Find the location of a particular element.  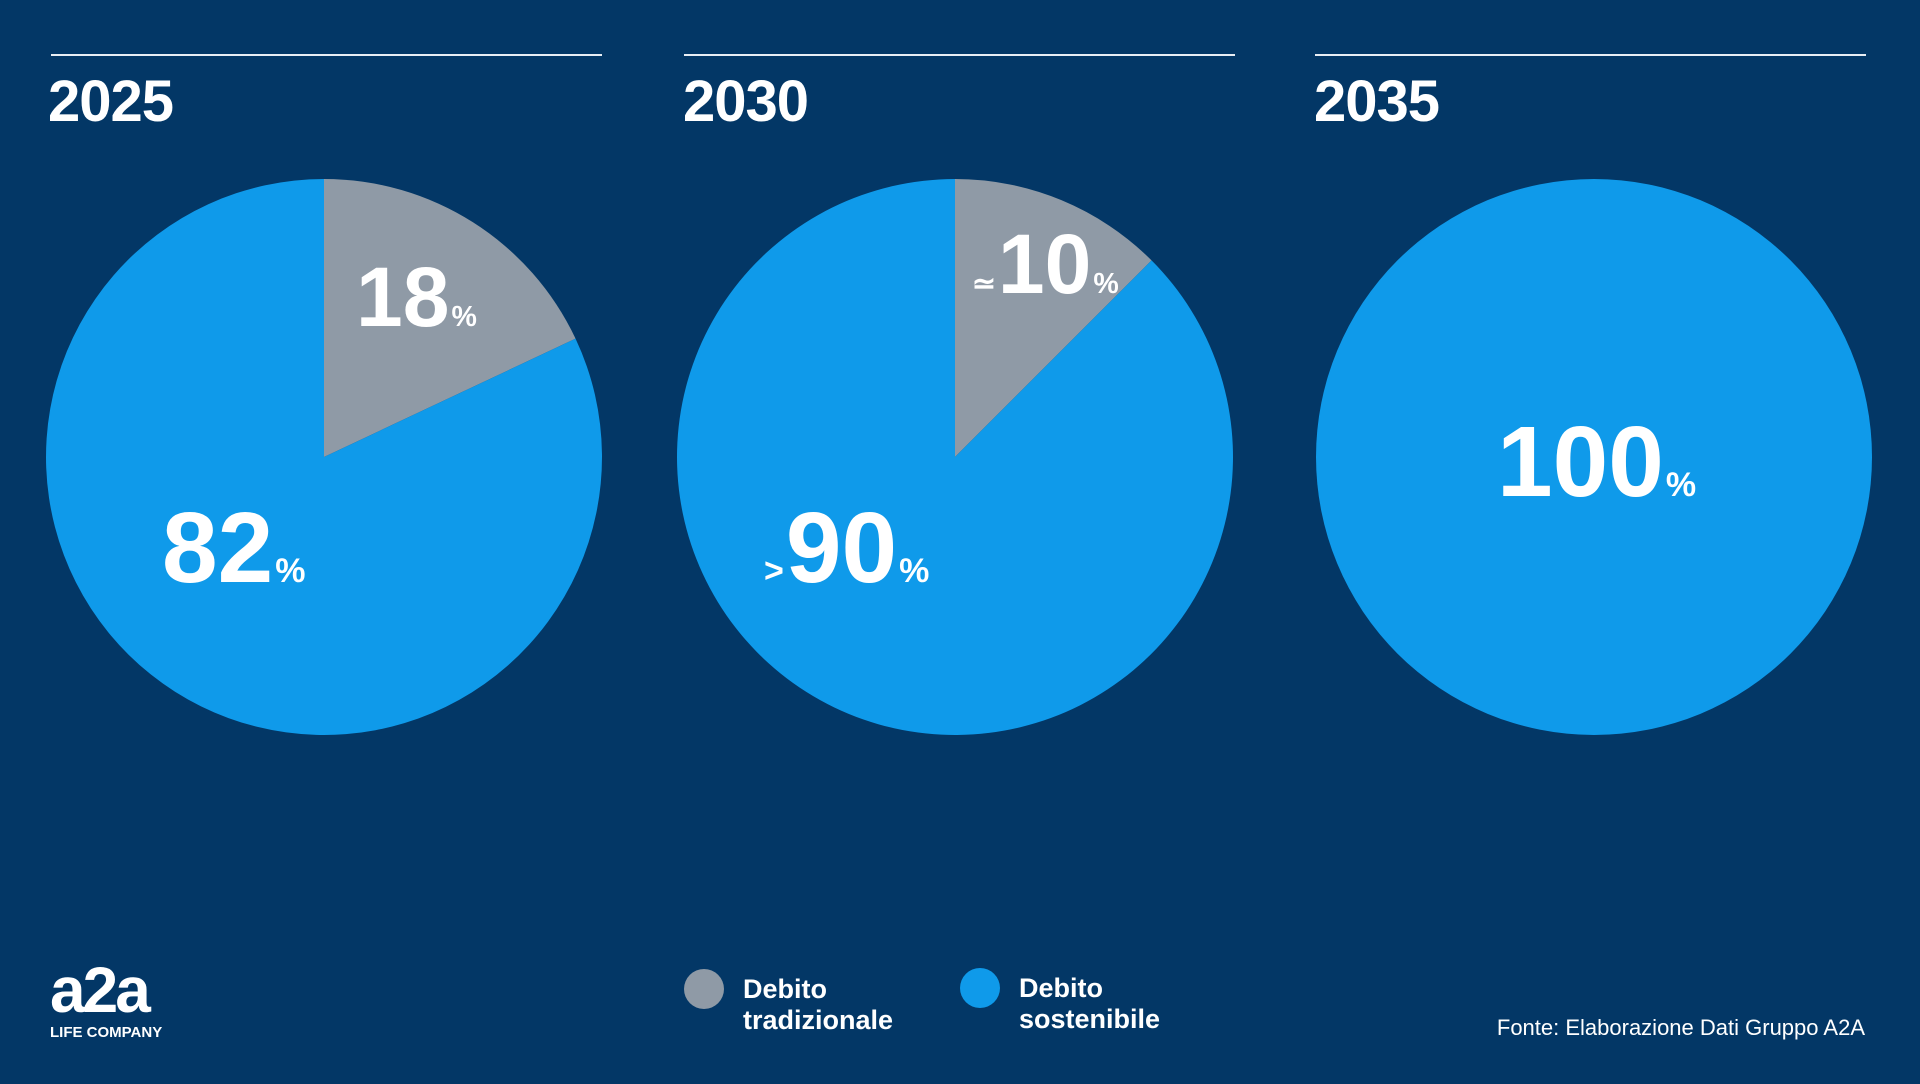

pie-slice-2030-sustainable is located at coordinates (955, 457).